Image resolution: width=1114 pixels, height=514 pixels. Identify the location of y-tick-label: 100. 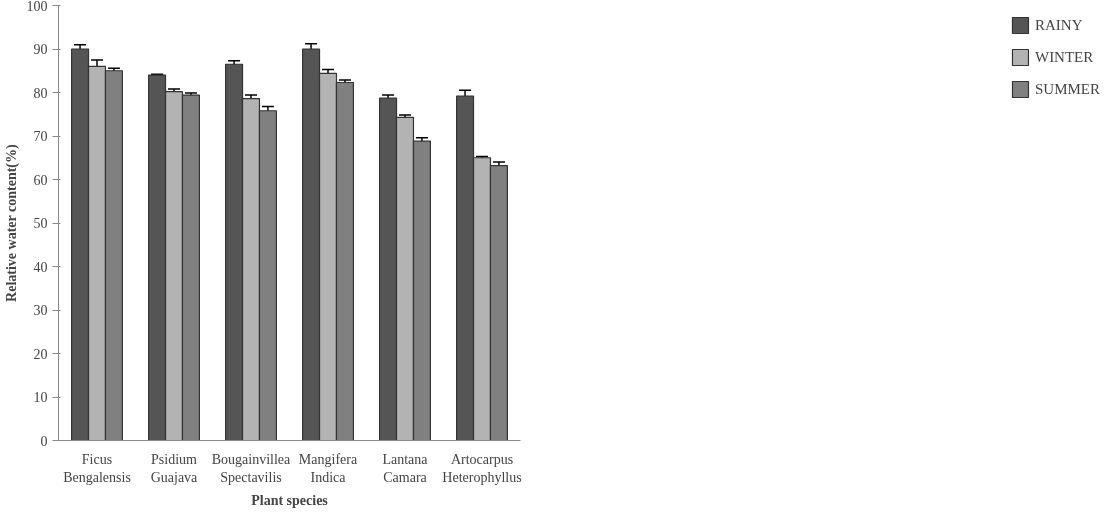
(37, 7).